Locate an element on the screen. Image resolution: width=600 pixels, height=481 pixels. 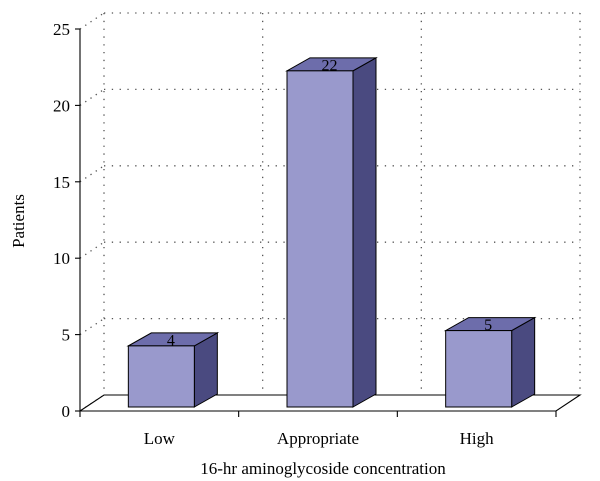
data-label: 5 is located at coordinates (488, 325).